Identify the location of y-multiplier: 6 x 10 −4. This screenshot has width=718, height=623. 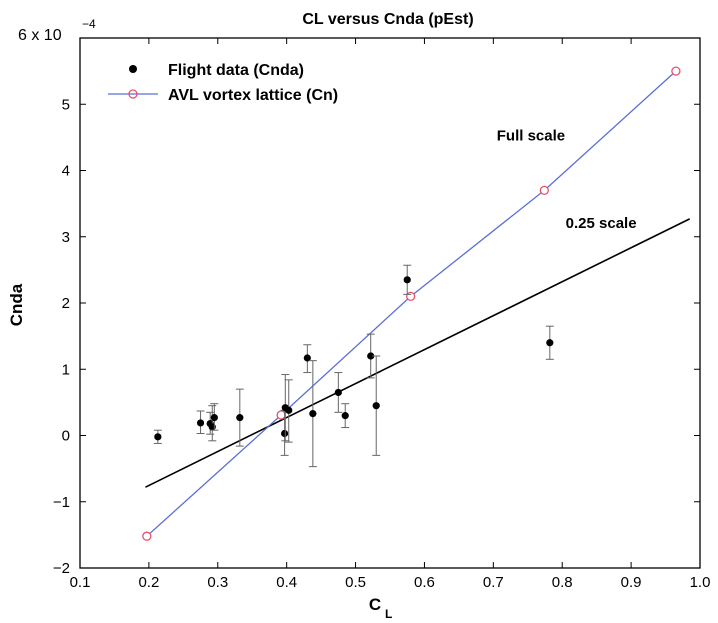
(57, 30).